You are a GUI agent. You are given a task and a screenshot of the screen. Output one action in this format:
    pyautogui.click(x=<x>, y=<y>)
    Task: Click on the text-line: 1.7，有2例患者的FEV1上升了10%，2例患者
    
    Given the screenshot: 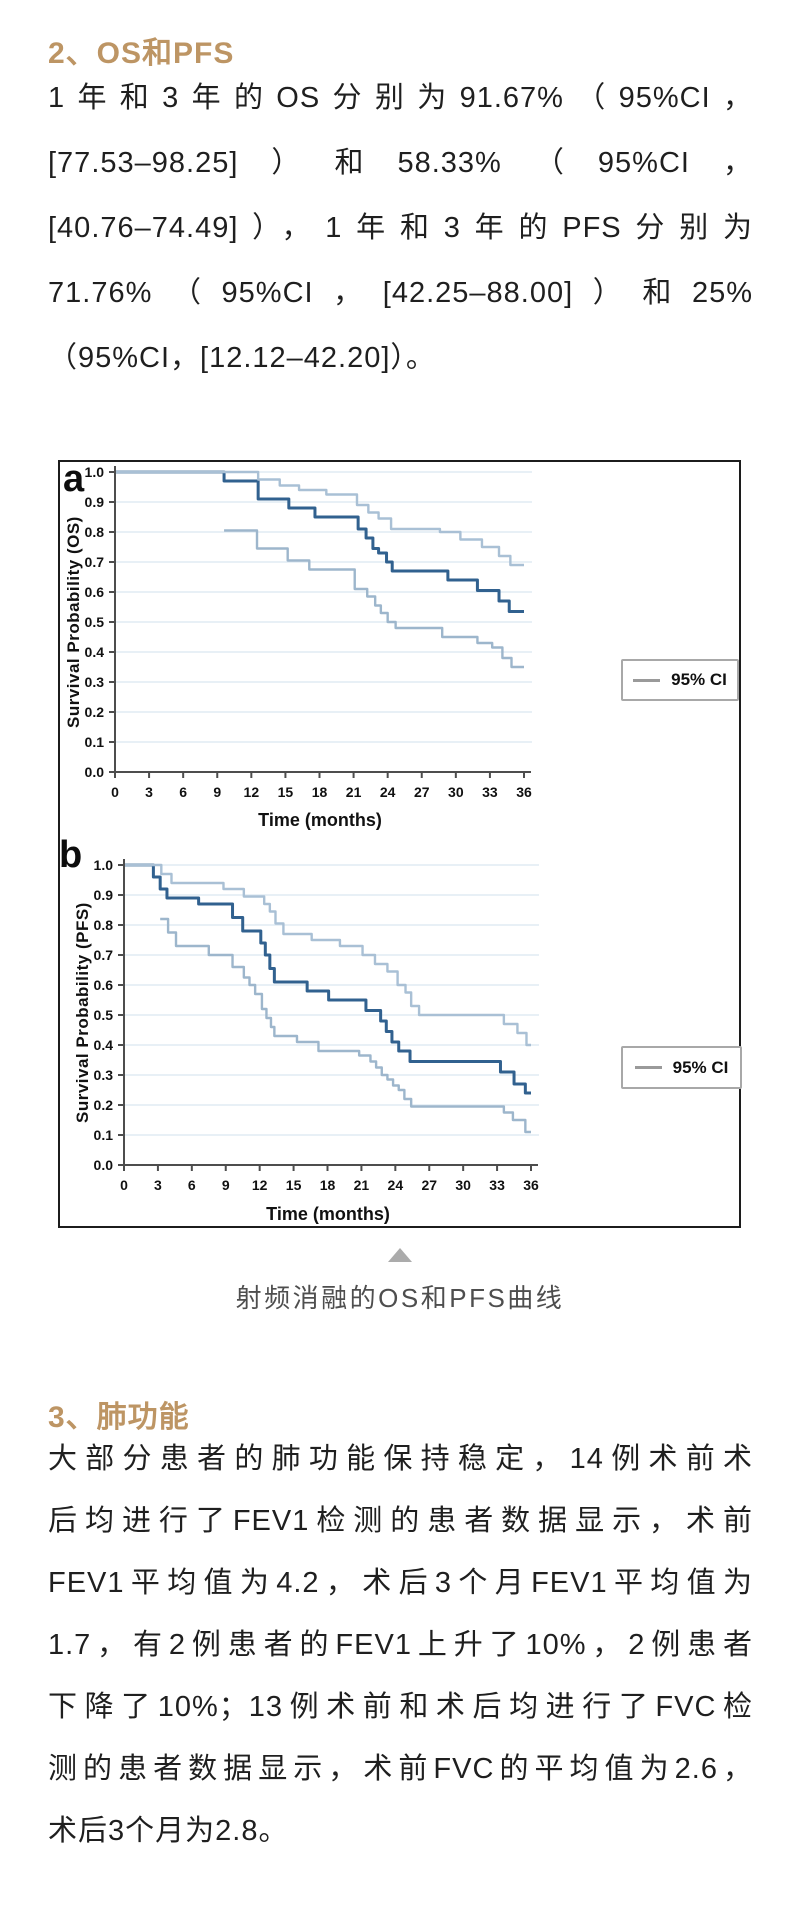 What is the action you would take?
    pyautogui.click(x=400, y=1645)
    